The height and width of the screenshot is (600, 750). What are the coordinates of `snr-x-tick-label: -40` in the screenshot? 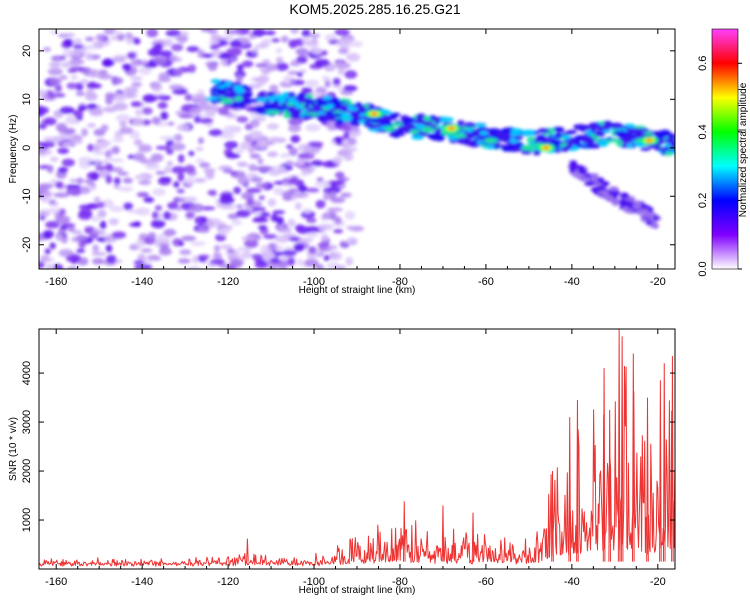 It's located at (572, 582).